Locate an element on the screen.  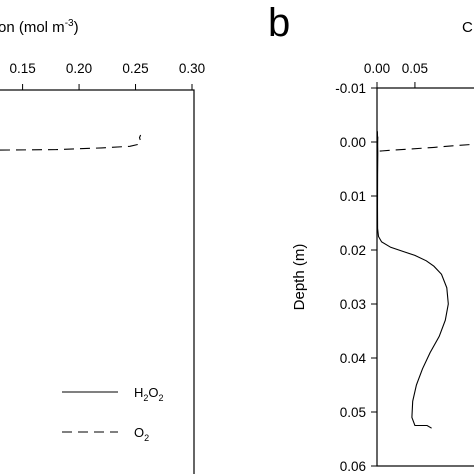
panel-b-x-ticks: 0.00 0.05 is located at coordinates (396, 74).